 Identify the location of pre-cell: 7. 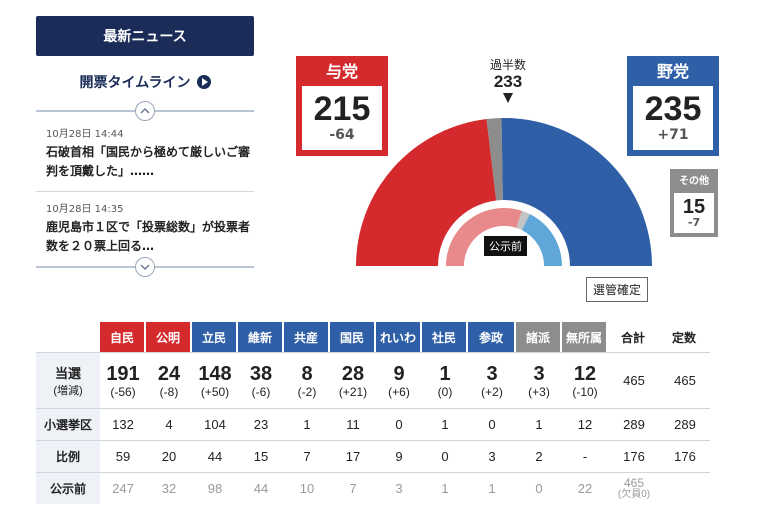
(353, 488).